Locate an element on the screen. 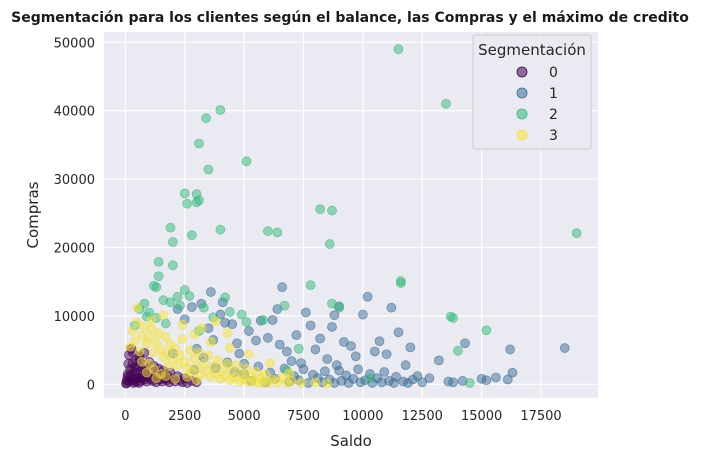 The image size is (701, 457). y-tick-label: 10000 is located at coordinates (74, 317).